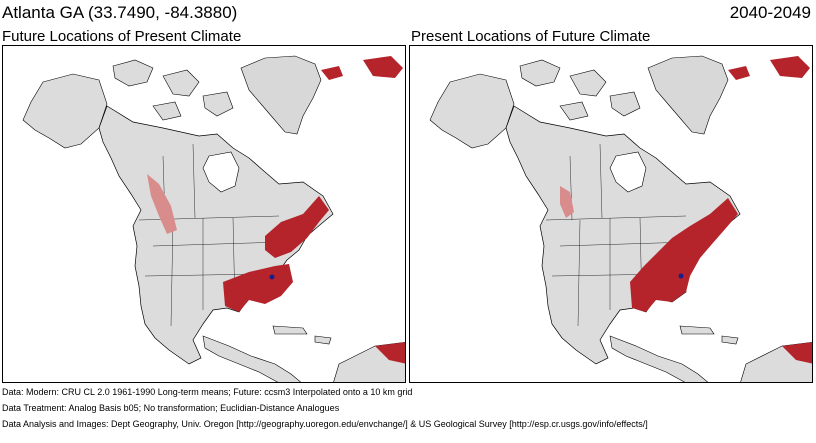 The image size is (816, 443). I want to click on analog-region-interior-west, so click(567, 202).